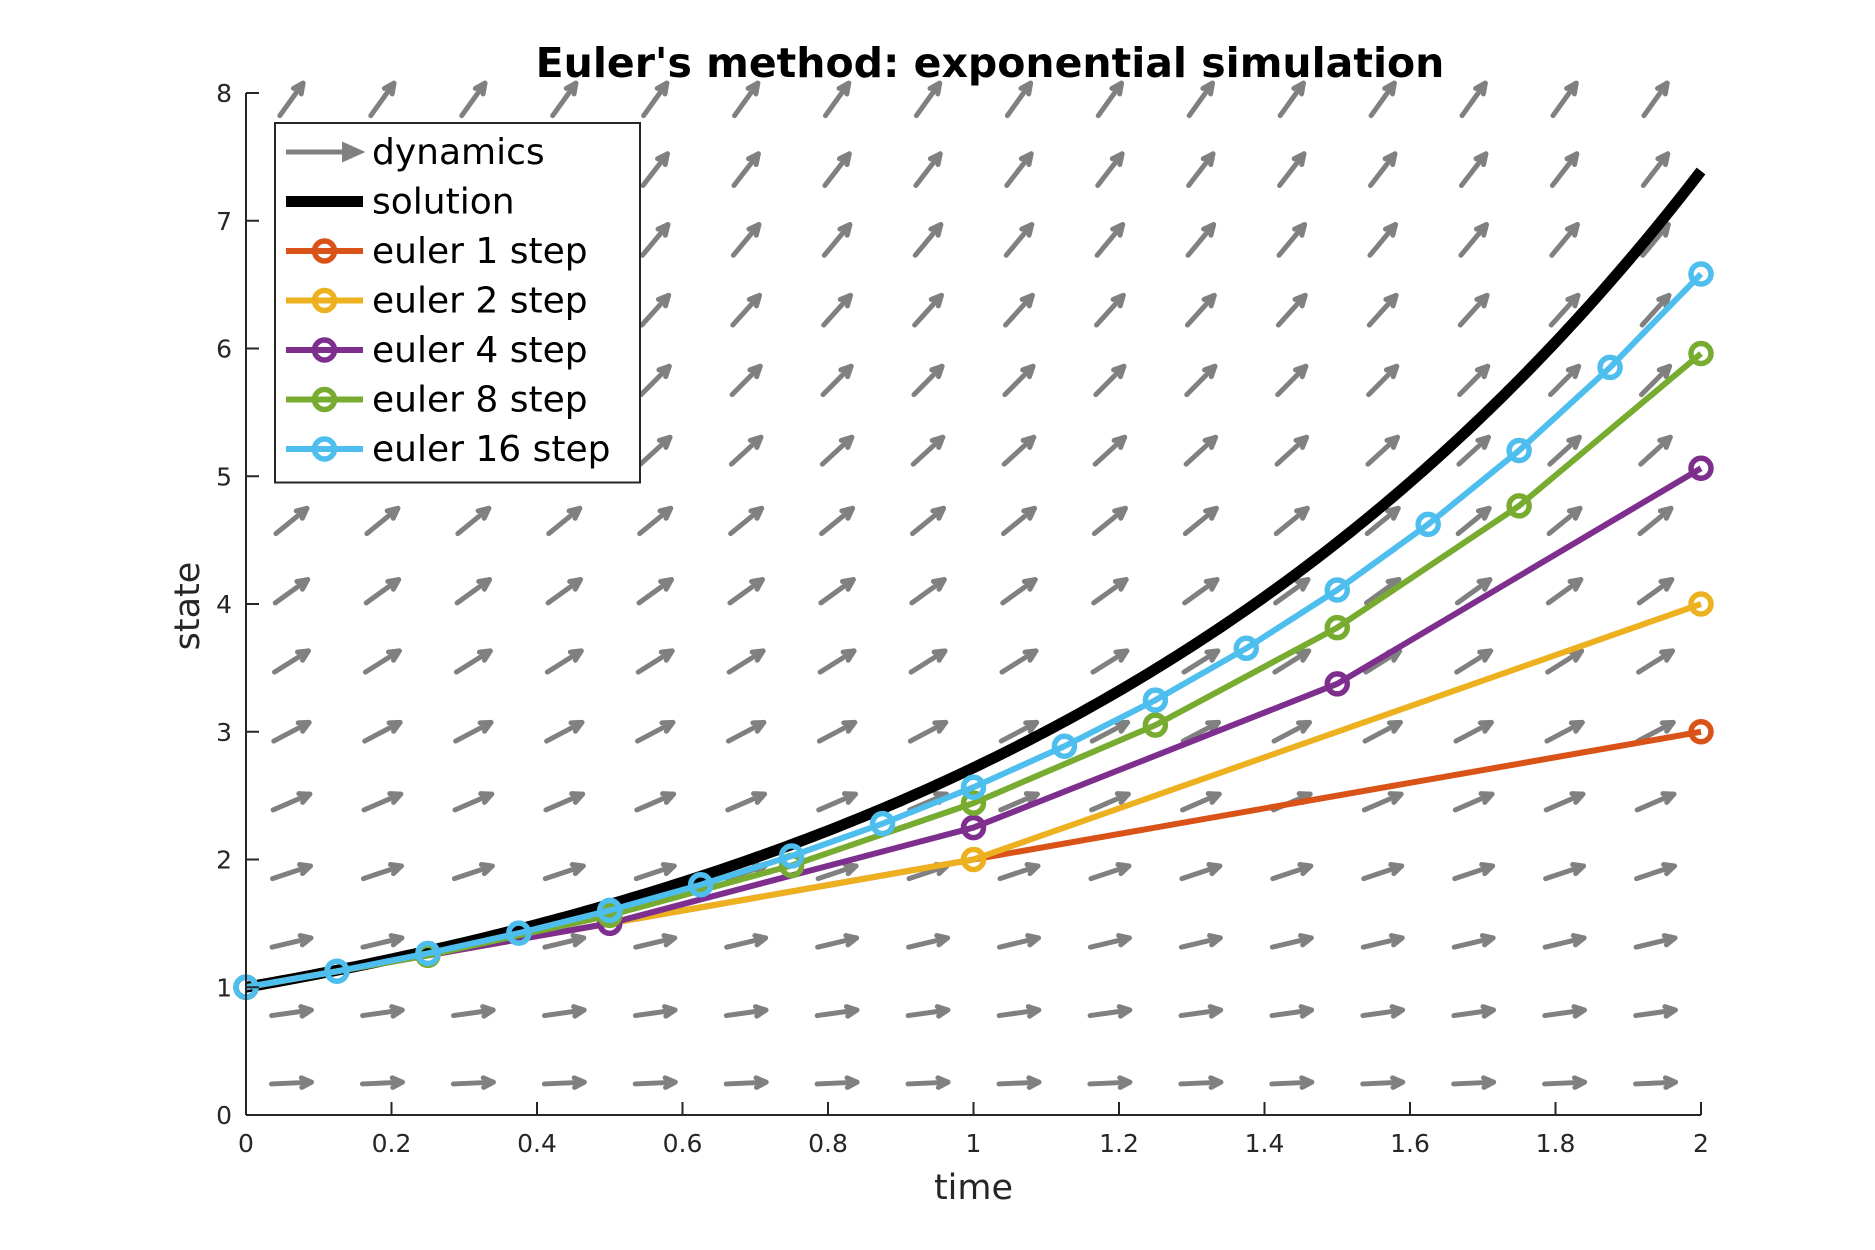  Describe the element at coordinates (491, 449) in the screenshot. I see `legend-label: euler 16 step` at that location.